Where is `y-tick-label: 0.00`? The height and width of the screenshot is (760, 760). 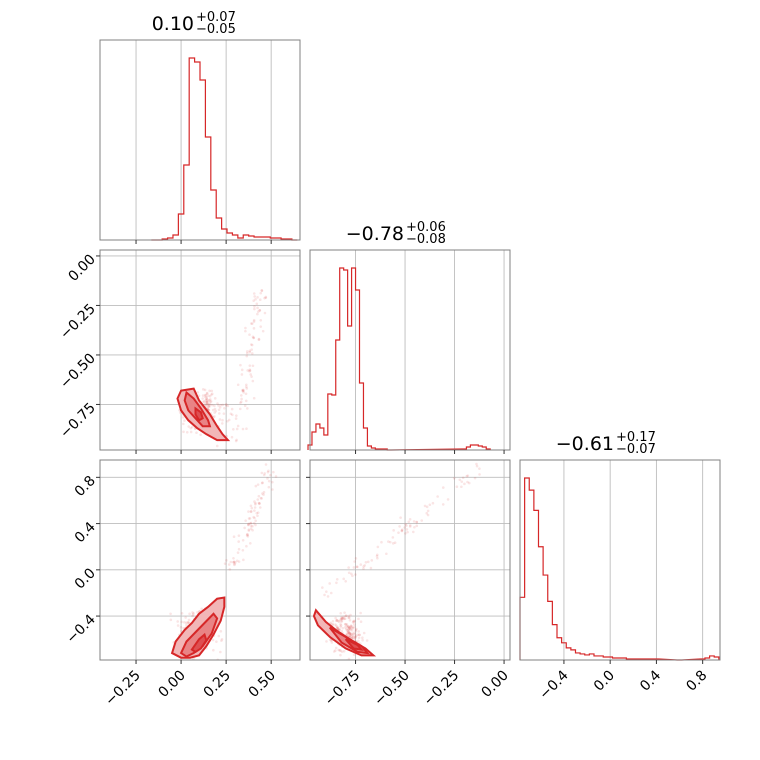
y-tick-label: 0.00 is located at coordinates (81, 267).